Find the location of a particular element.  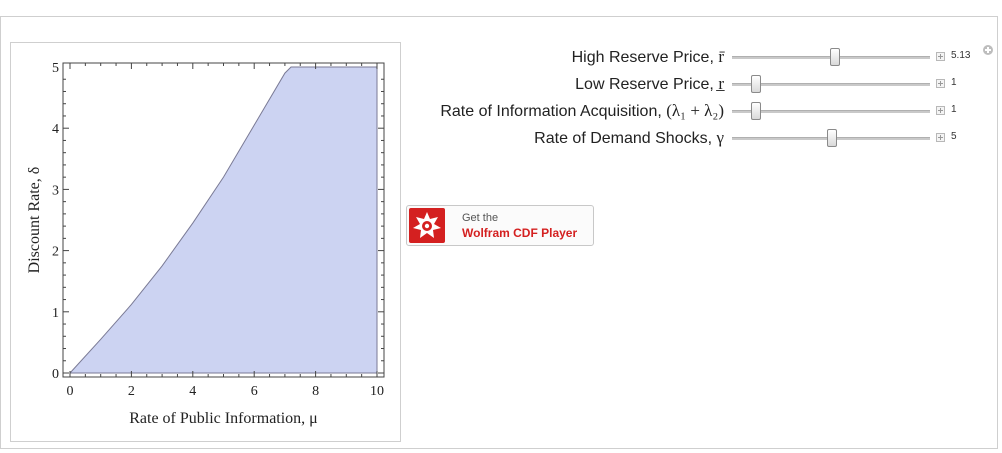

x-tick-label: 2 is located at coordinates (131, 391).